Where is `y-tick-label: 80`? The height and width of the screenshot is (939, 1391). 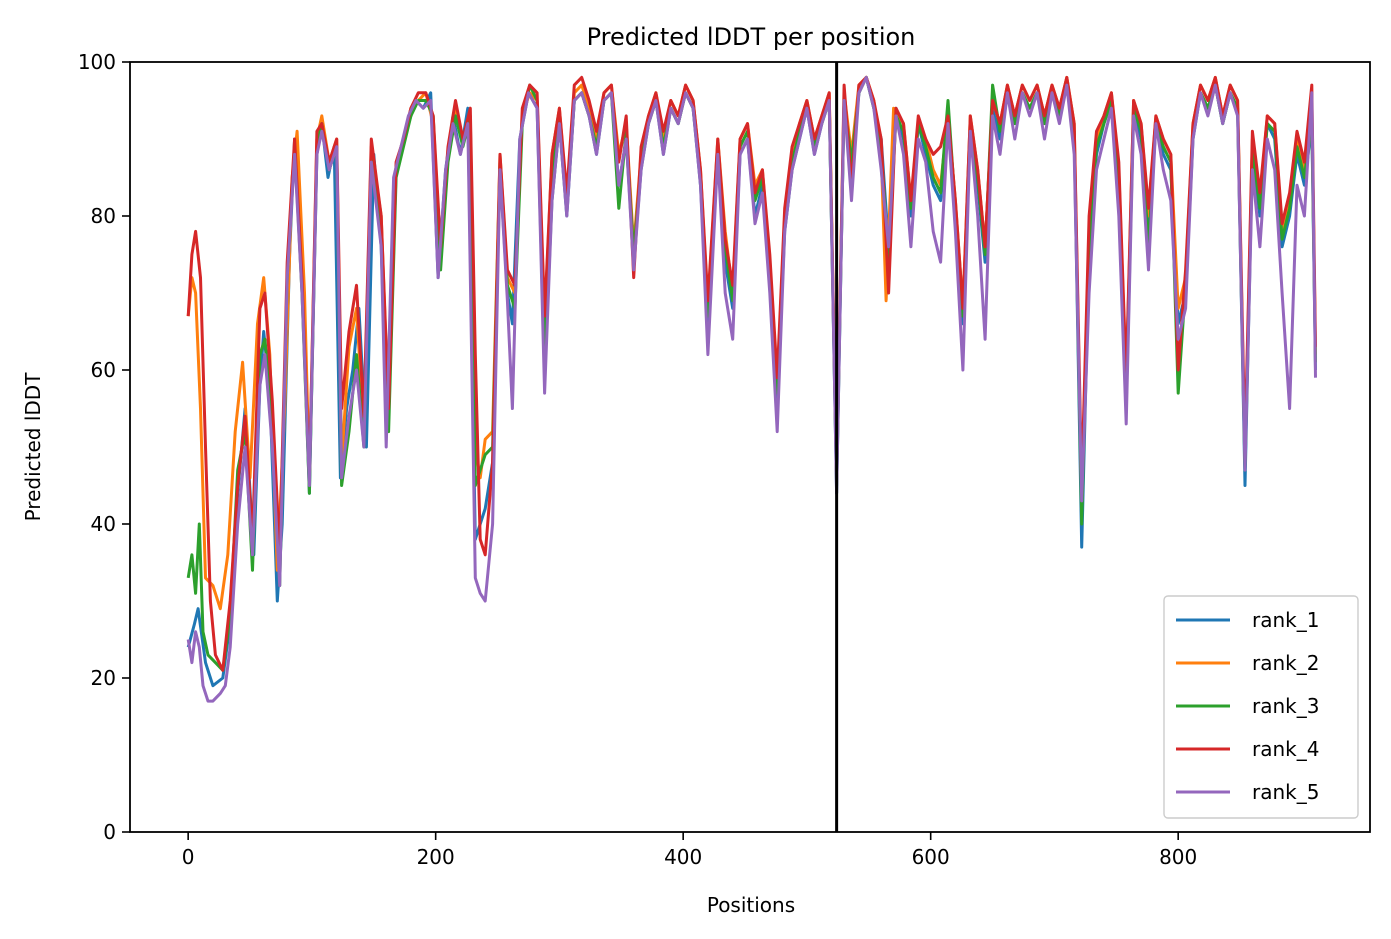
y-tick-label: 80 is located at coordinates (103, 216).